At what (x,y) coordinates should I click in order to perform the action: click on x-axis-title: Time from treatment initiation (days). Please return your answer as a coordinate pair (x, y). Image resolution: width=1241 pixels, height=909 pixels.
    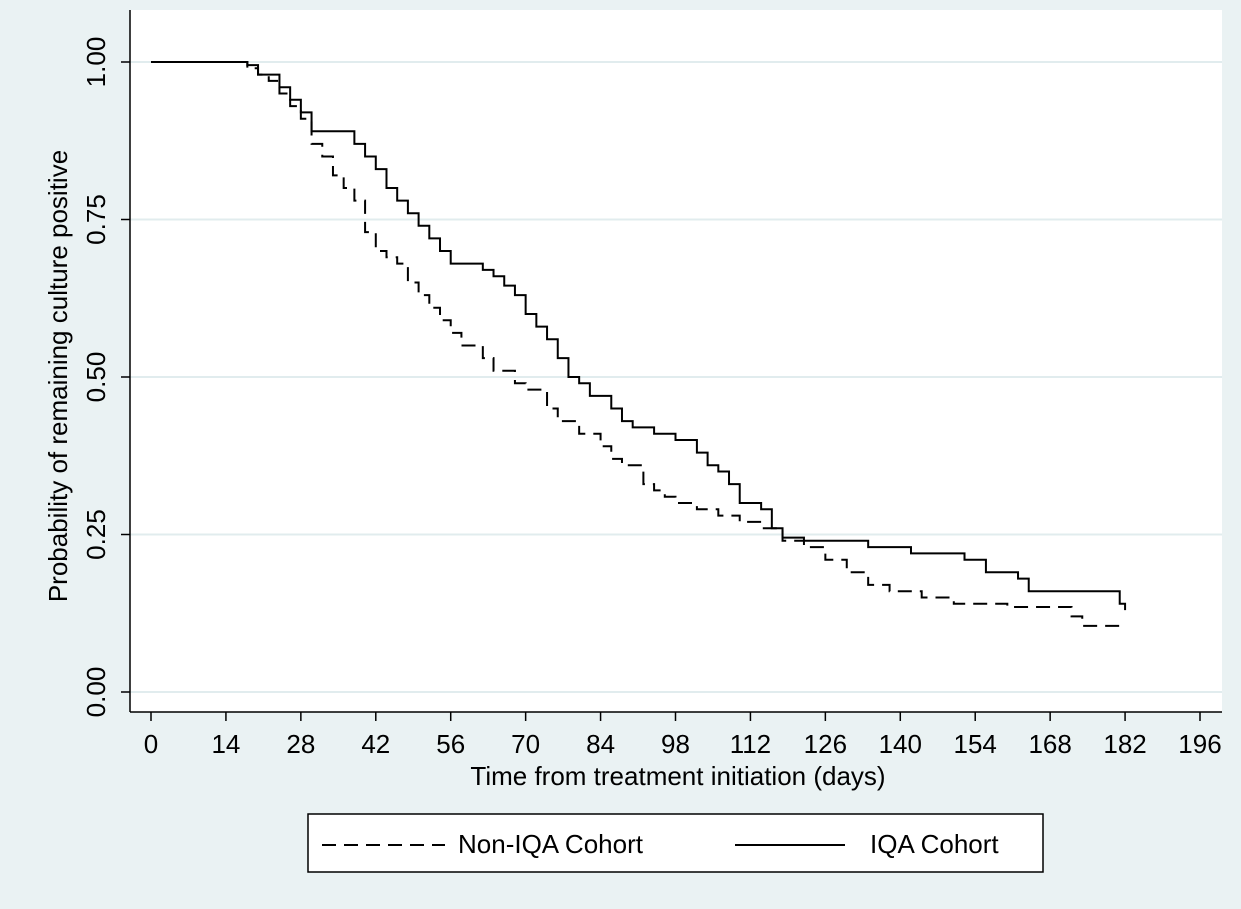
    Looking at the image, I should click on (677, 776).